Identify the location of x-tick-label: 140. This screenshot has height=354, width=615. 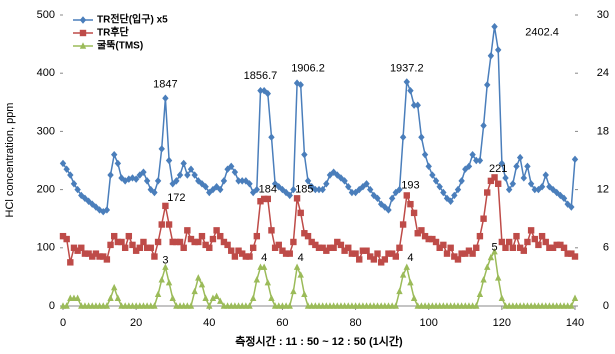
(575, 323).